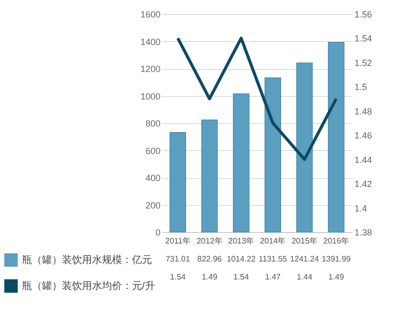  Describe the element at coordinates (209, 259) in the screenshot. I see `data-label: 822.96` at that location.